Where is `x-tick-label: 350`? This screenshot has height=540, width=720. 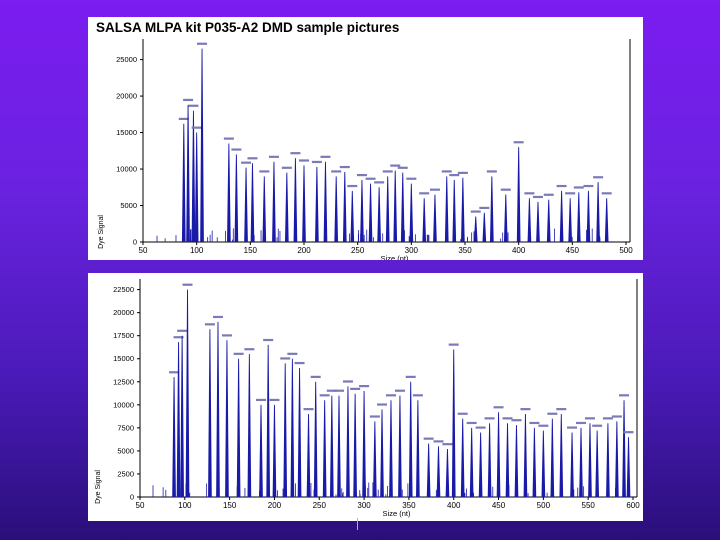 x-tick-label: 350 is located at coordinates (465, 250).